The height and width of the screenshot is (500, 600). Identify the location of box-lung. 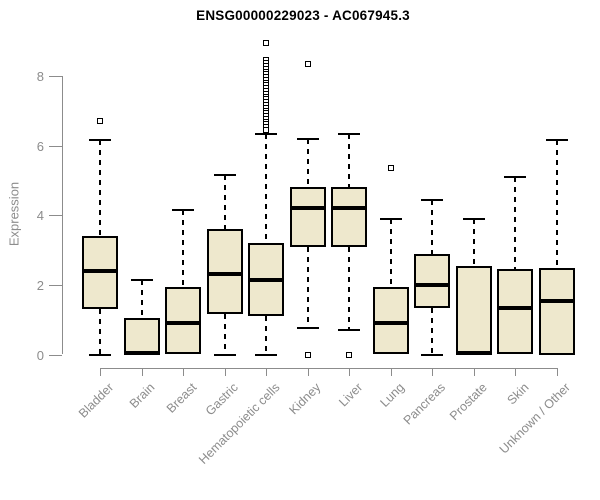
(390, 320).